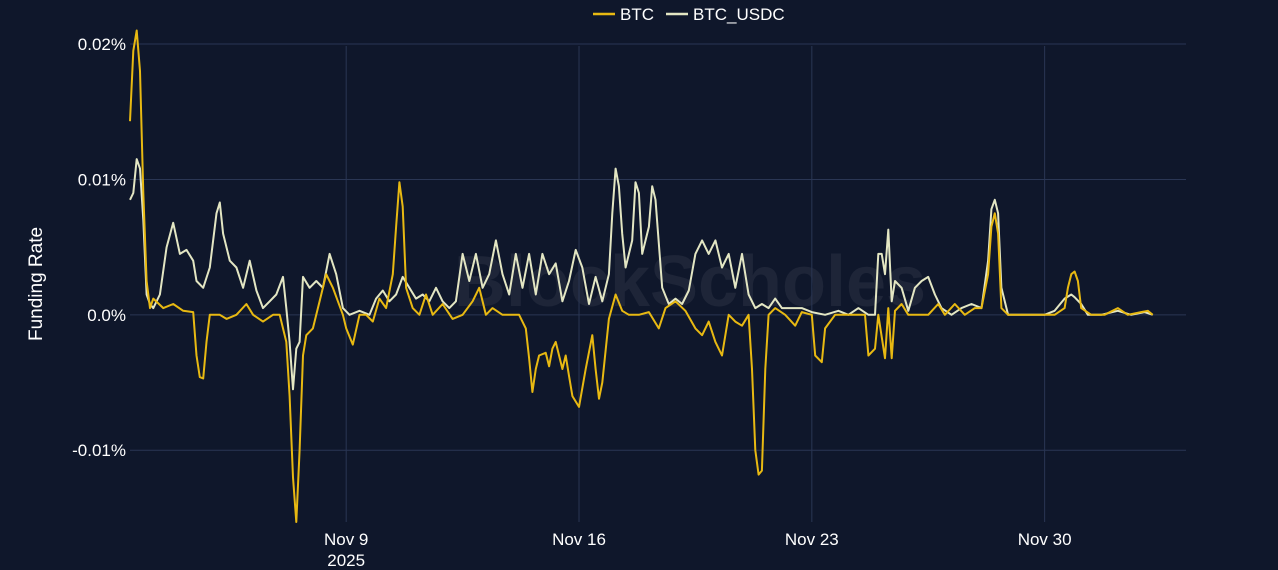 Image resolution: width=1278 pixels, height=570 pixels. I want to click on x-tick-label: Nov 23, so click(812, 539).